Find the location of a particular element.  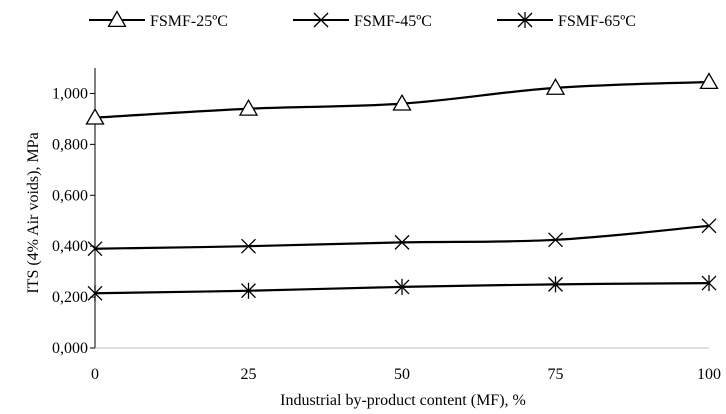

legend: FSMF-25ºC FSMF-45ºC FSMF-65ºC is located at coordinates (362, 20).